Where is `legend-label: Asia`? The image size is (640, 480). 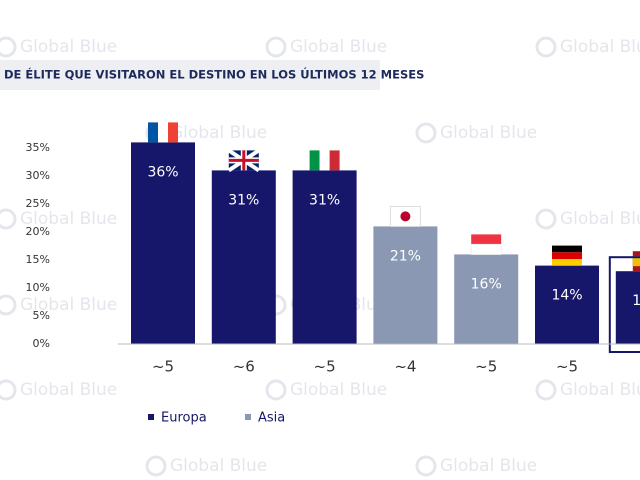
legend-label: Asia is located at coordinates (271, 418).